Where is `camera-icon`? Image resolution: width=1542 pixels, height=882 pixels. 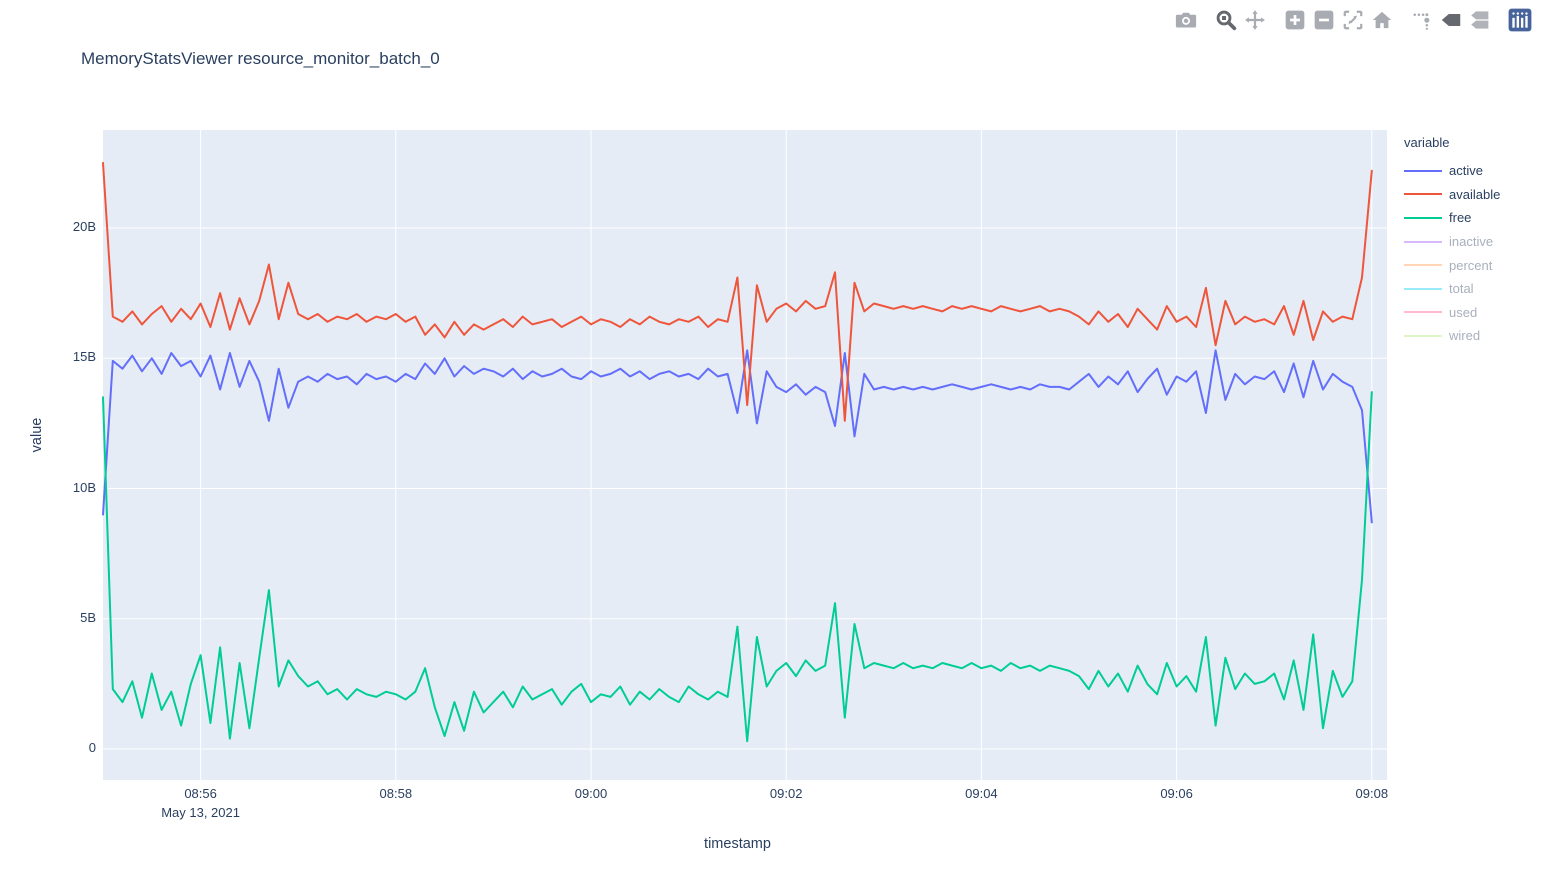
camera-icon is located at coordinates (1185, 20).